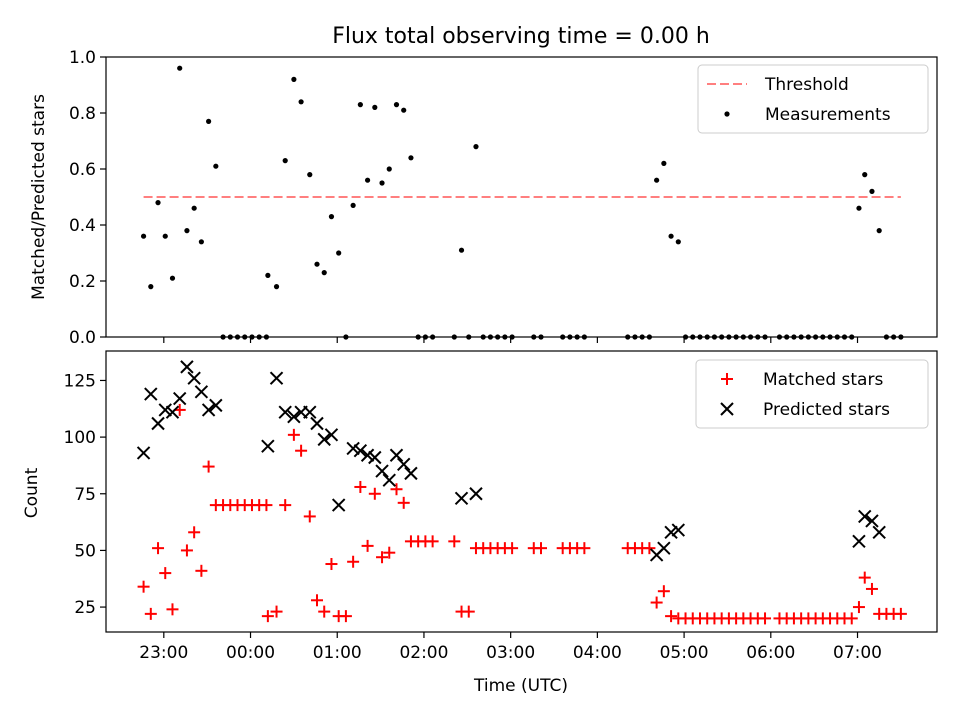 This screenshot has height=720, width=960. Describe the element at coordinates (85, 608) in the screenshot. I see `bottom-y-tick-label: 25` at that location.